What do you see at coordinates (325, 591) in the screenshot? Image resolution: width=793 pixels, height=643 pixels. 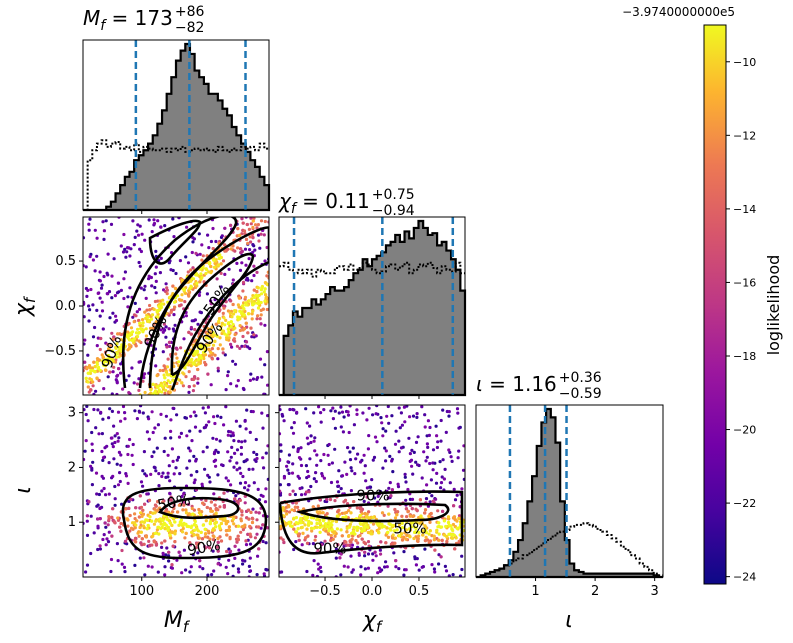 I see `x-tick-label-chif: −0.5` at bounding box center [325, 591].